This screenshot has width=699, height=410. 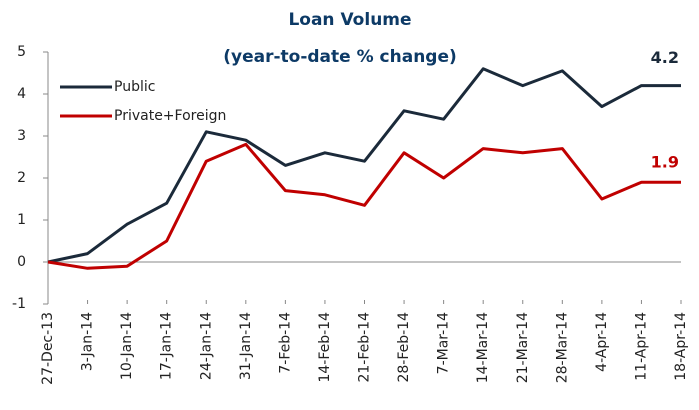 What do you see at coordinates (246, 346) in the screenshot?
I see `x-tick-label: 31-Jan-14` at bounding box center [246, 346].